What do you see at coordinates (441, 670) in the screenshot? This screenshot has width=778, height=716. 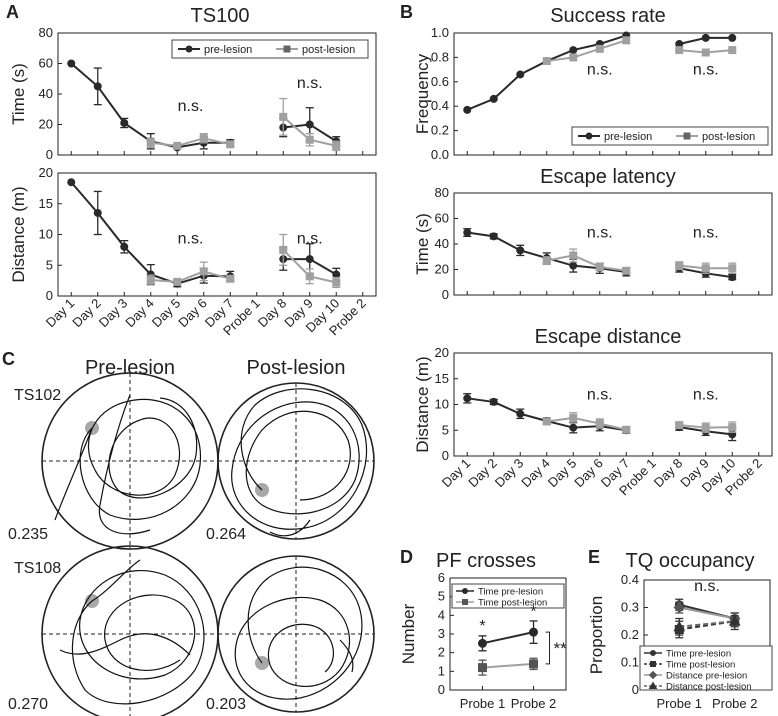 I see `y-tick-label: 1` at bounding box center [441, 670].